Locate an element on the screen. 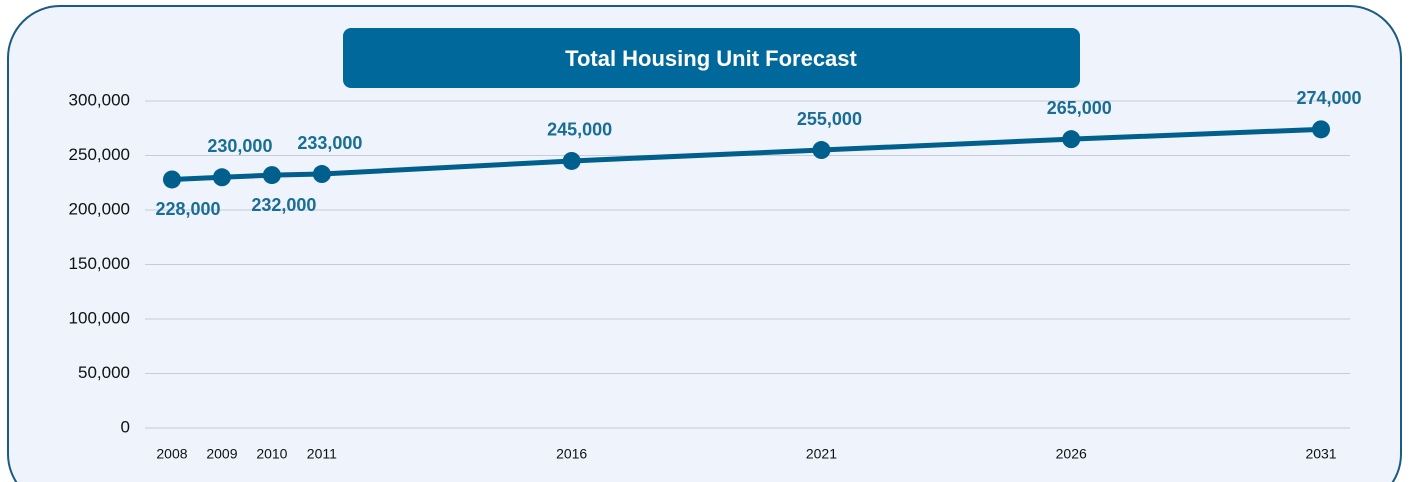 Image resolution: width=1411 pixels, height=482 pixels. x-tick-label: 2026 is located at coordinates (1071, 454).